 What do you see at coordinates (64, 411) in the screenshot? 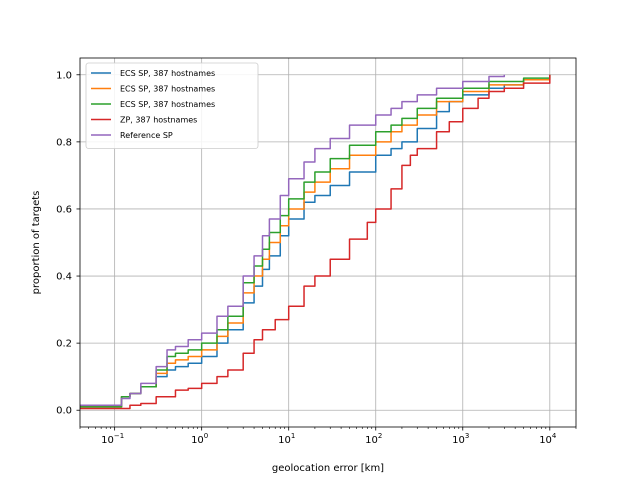
I see `y-tick-label: 0.0` at bounding box center [64, 411].